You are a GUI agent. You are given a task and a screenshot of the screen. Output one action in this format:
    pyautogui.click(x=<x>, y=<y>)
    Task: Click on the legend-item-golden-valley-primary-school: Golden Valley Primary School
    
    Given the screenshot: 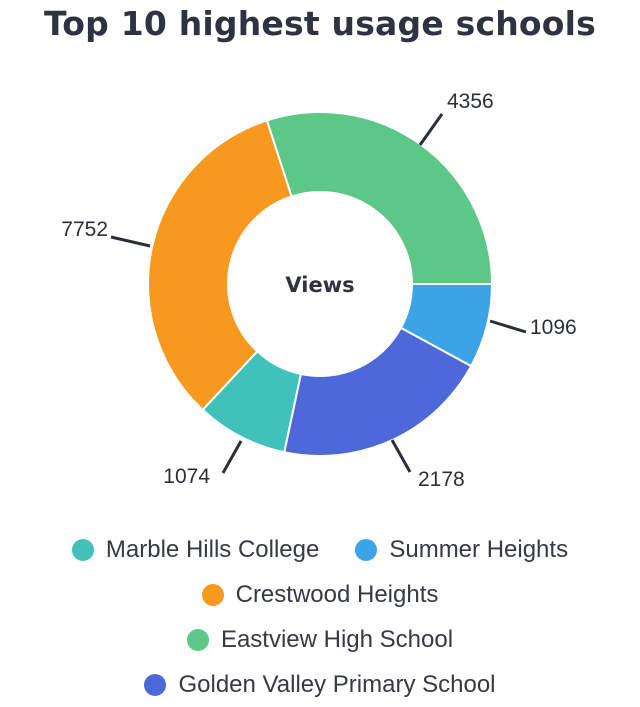 What is the action you would take?
    pyautogui.click(x=320, y=684)
    